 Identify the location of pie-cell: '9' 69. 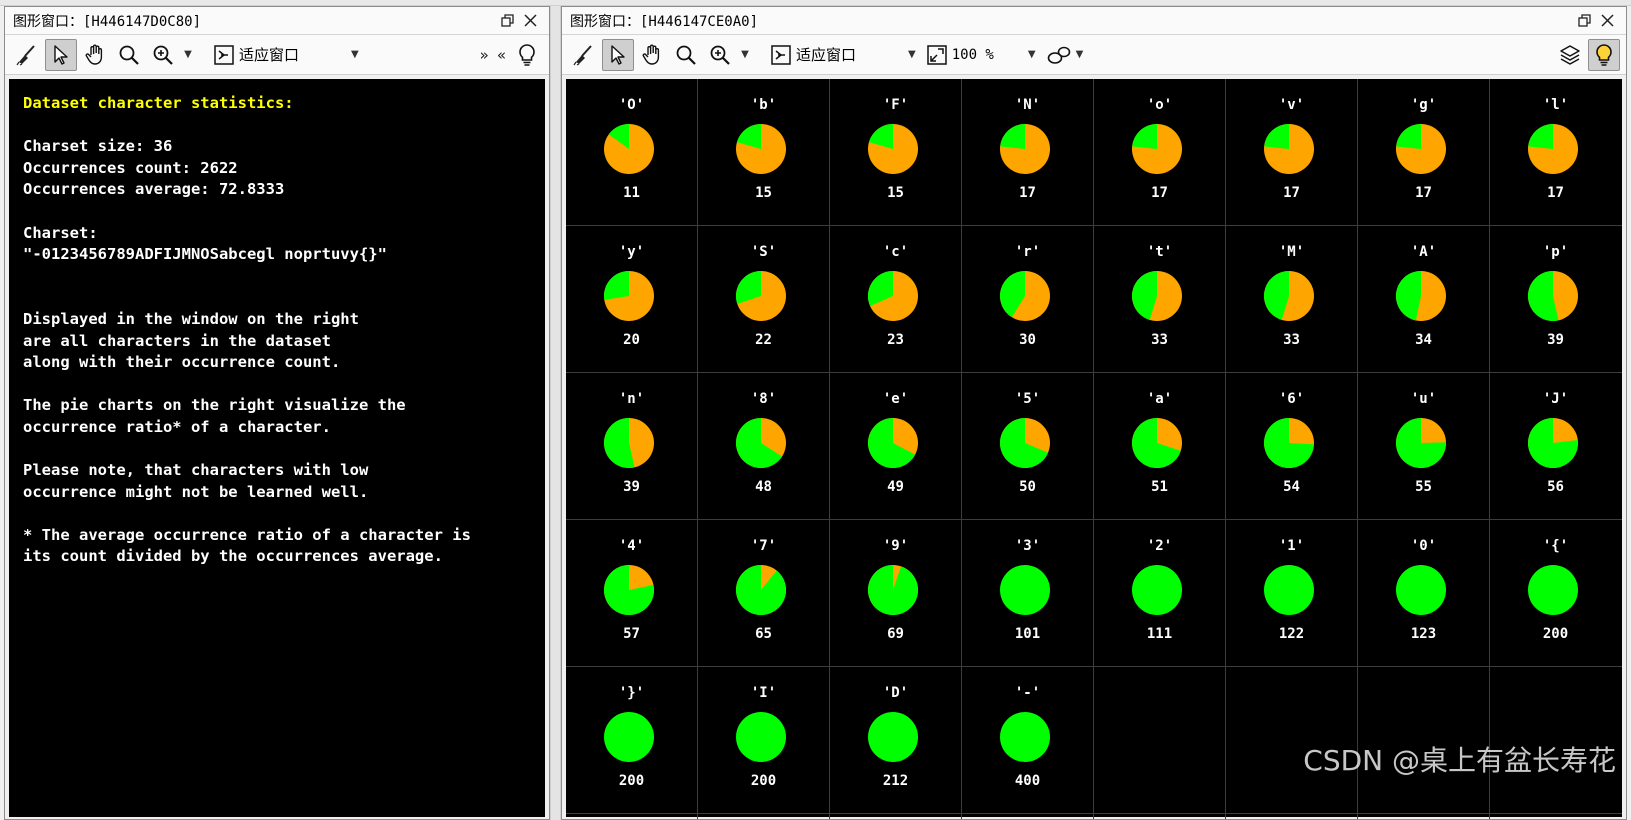
(895, 593).